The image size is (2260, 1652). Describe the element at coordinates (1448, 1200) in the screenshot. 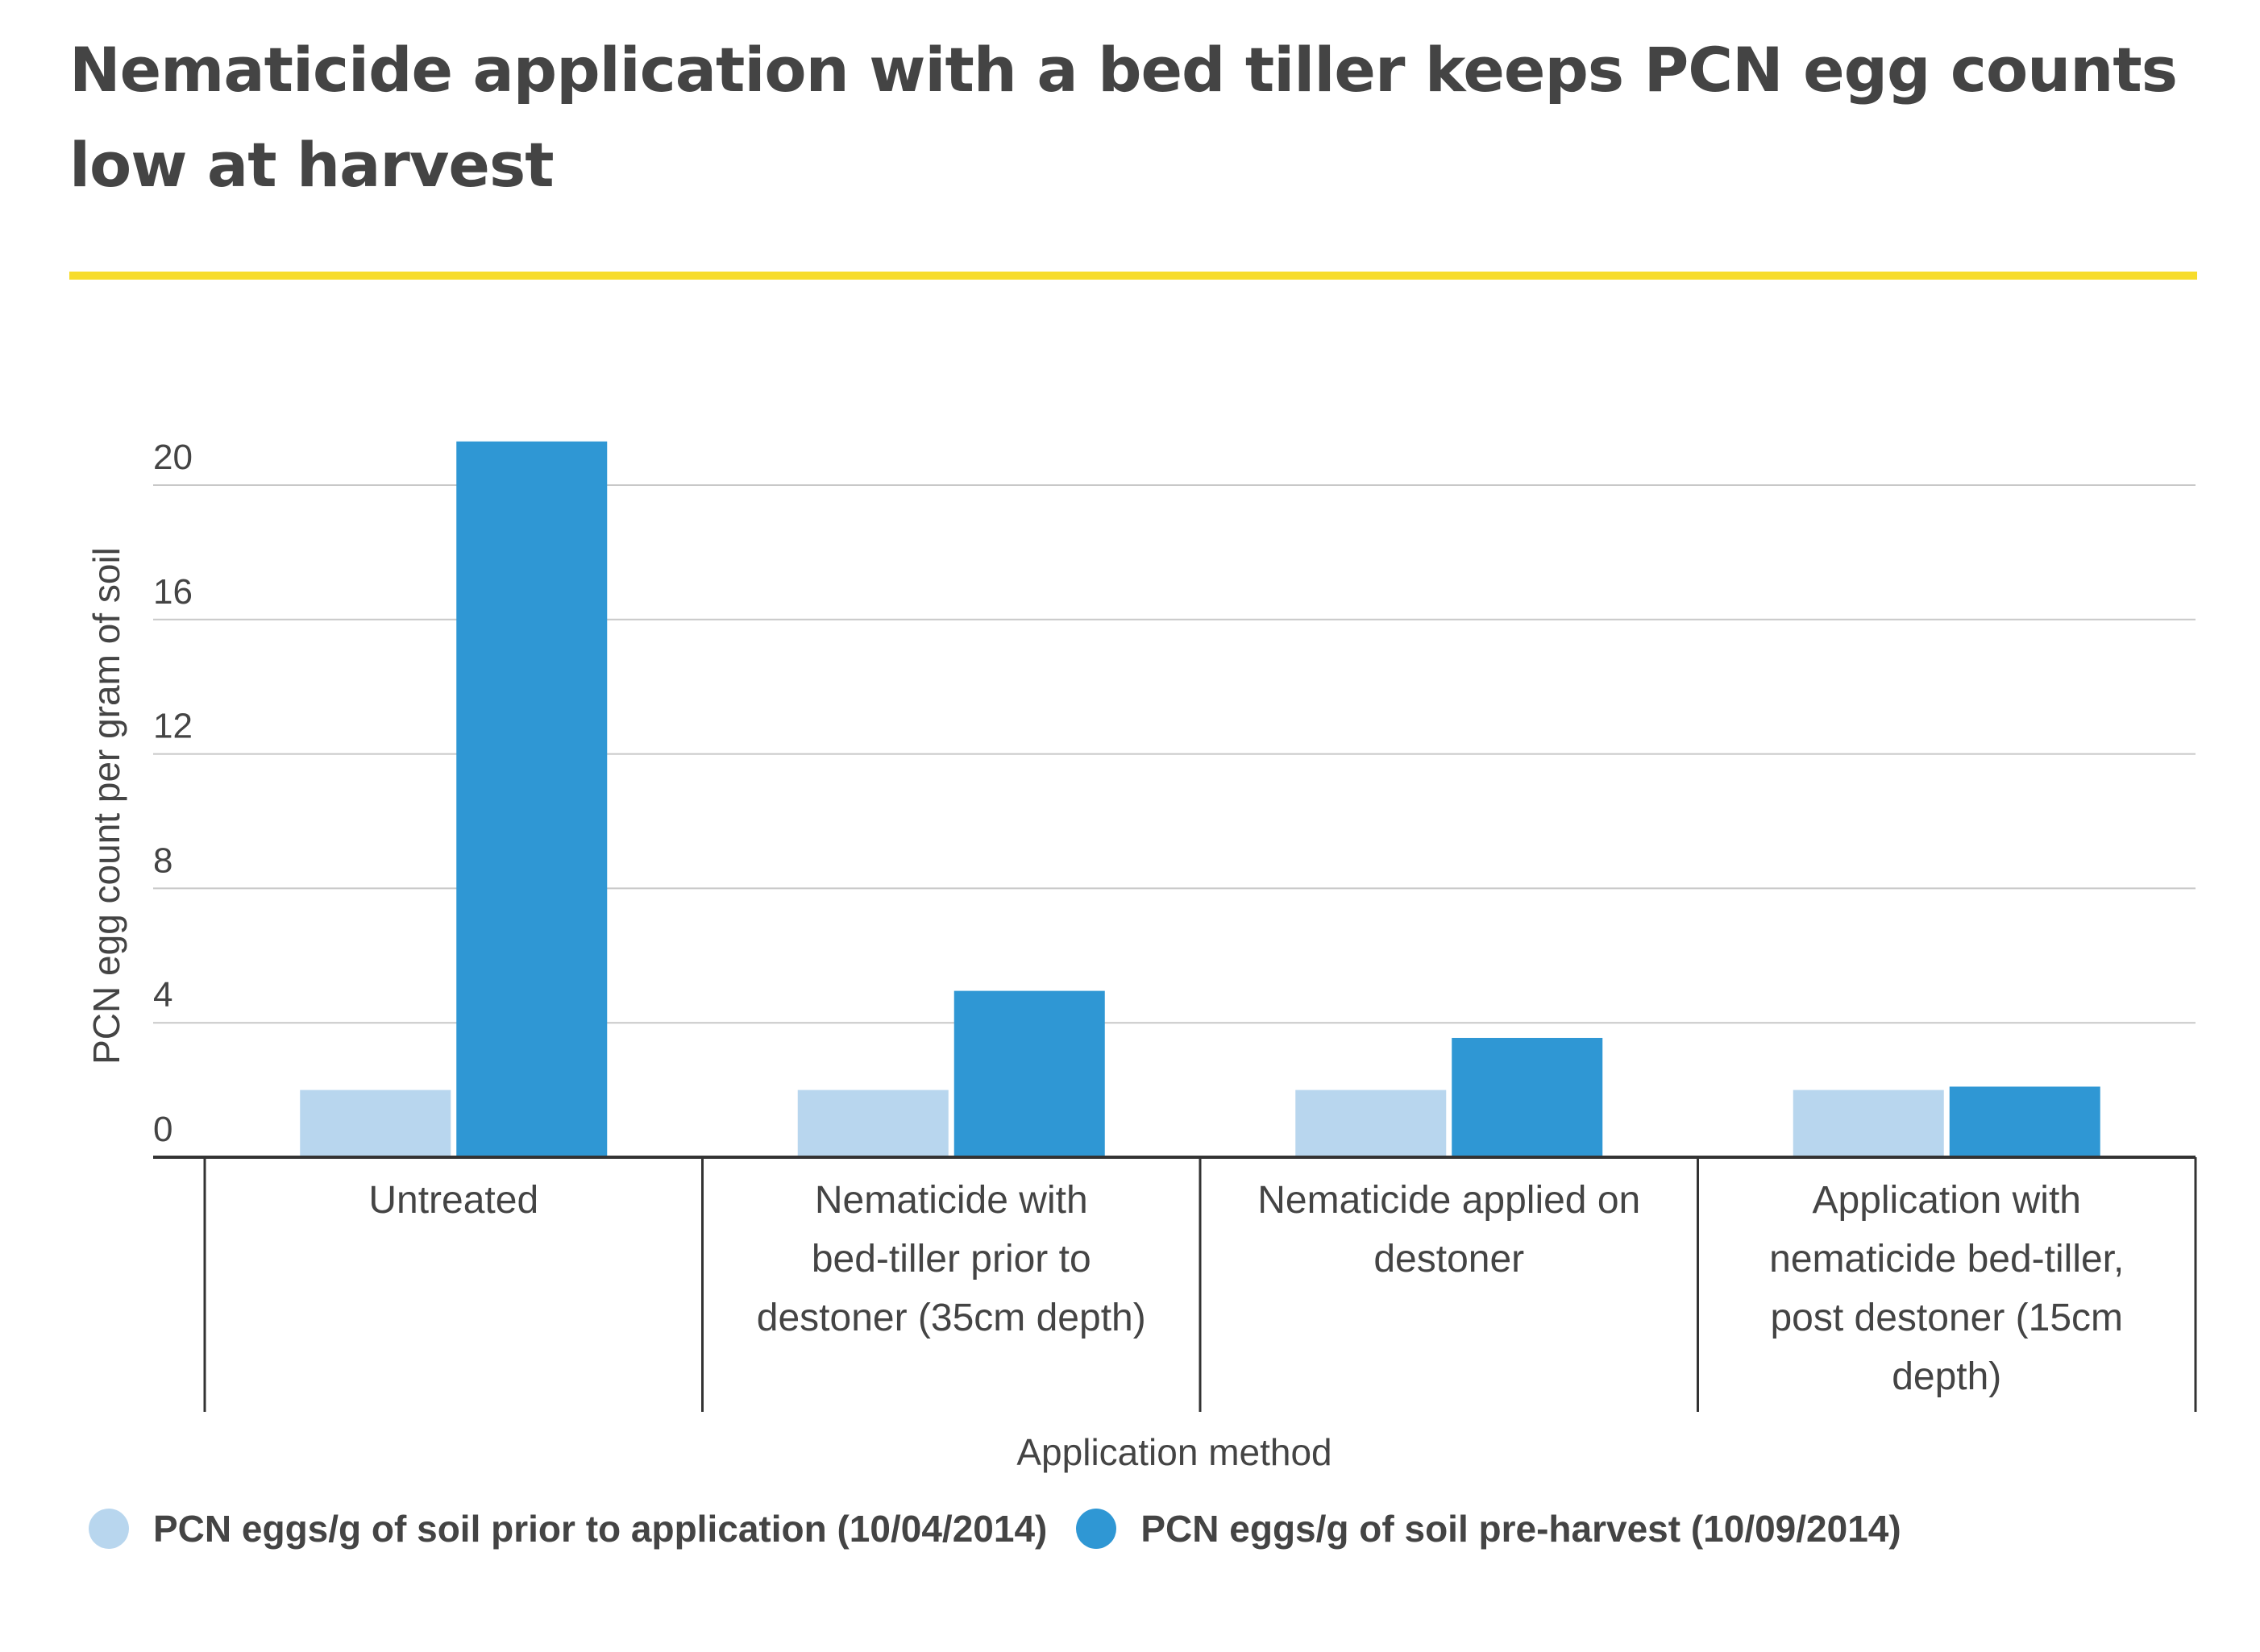

I see `category-label-line: Nematicide applied on` at that location.